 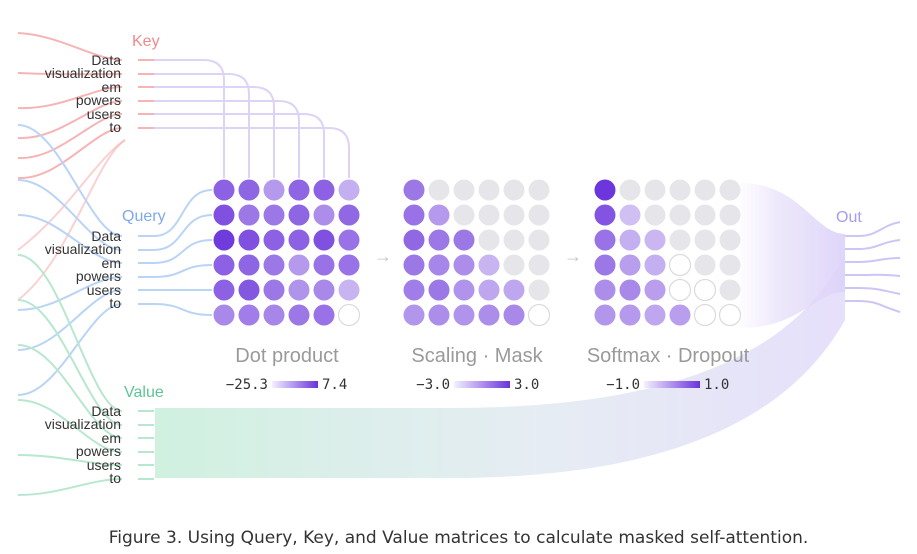 I want to click on range-min: −25.3, so click(x=247, y=385).